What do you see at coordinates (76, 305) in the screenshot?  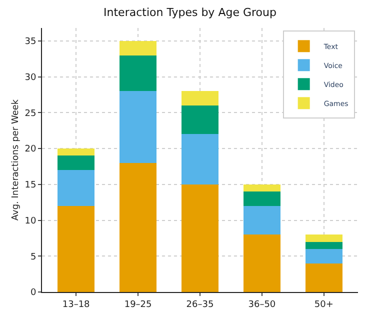 I see `x-tick-label: 13–18` at bounding box center [76, 305].